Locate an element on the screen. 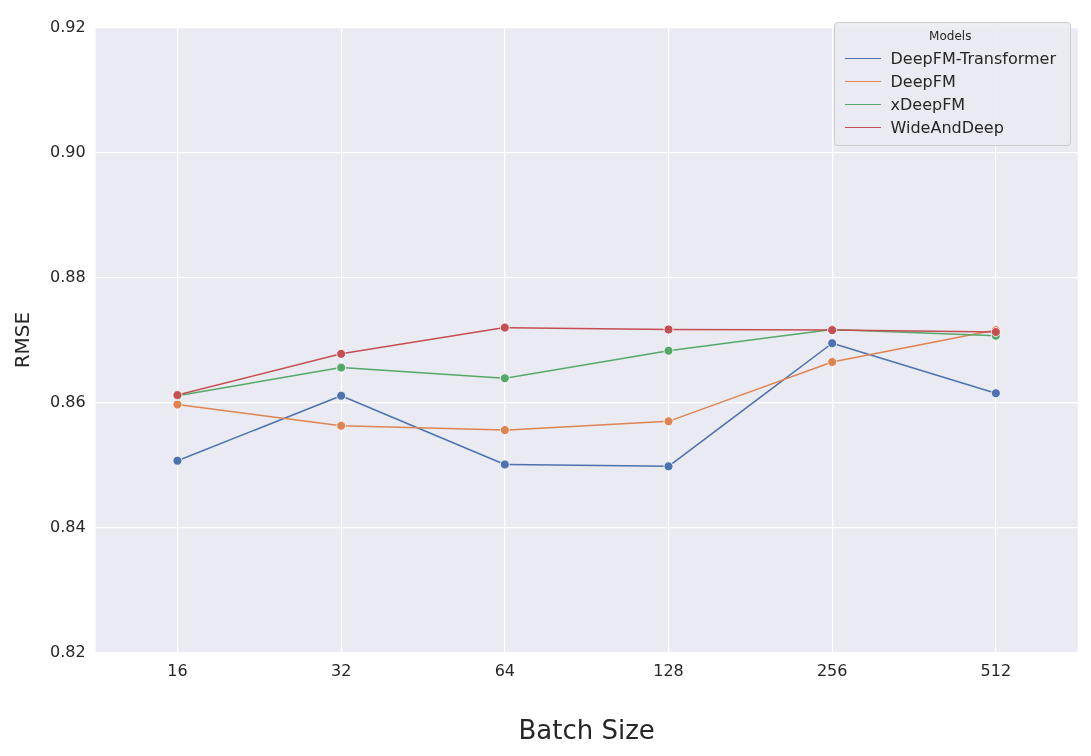  x-tick-label: 16 is located at coordinates (177, 671).